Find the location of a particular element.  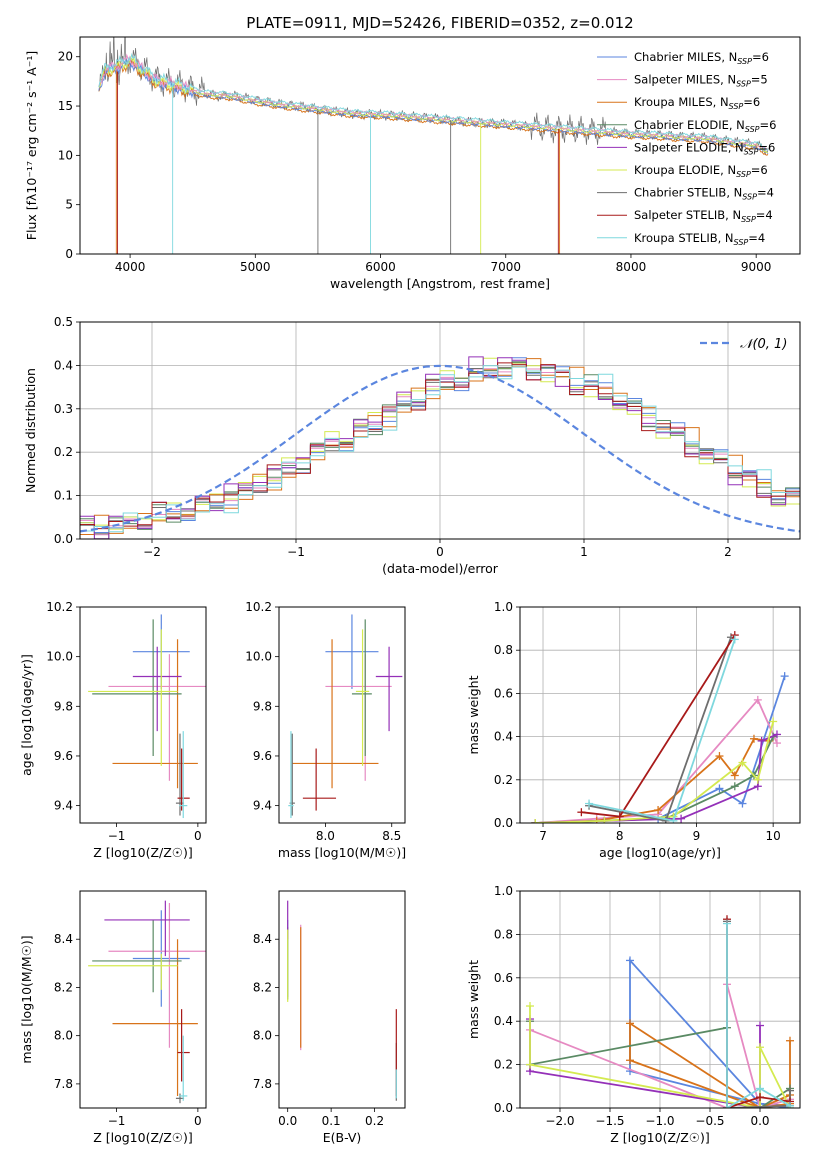

legend-entry: Kroupa STELIB, NSSP=4 is located at coordinates (699, 239).